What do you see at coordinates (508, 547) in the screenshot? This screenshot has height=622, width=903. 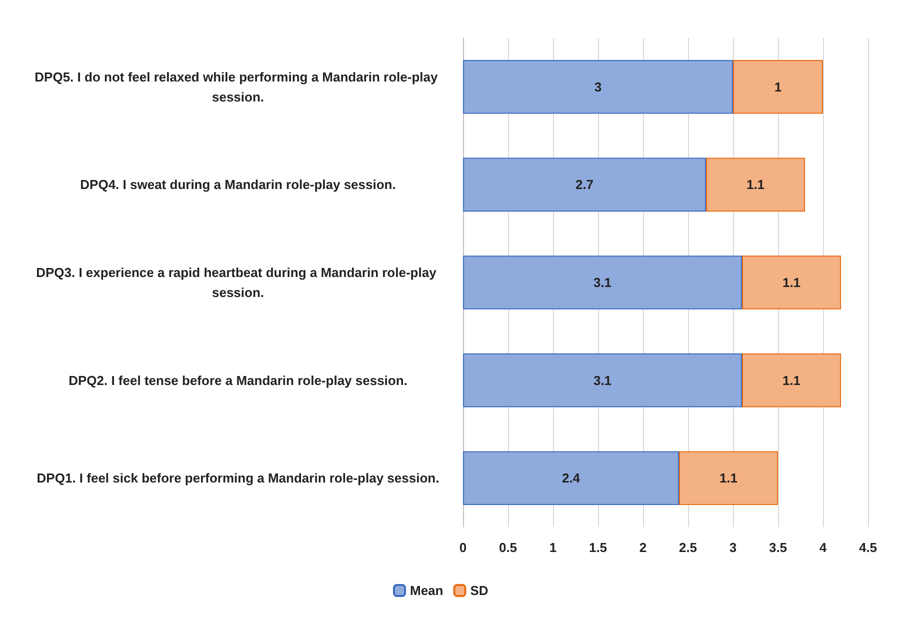 I see `x-tick-label: 0.5` at bounding box center [508, 547].